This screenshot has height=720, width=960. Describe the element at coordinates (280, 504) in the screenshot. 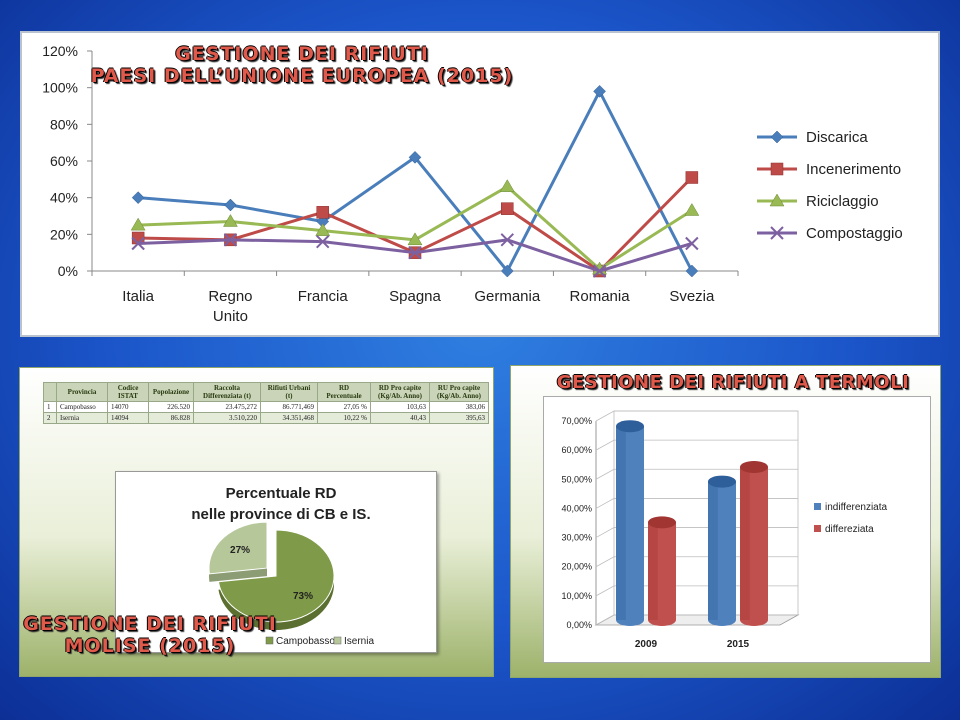

I see `pie-title: Percentuale RD nelle province di CB e IS.` at that location.